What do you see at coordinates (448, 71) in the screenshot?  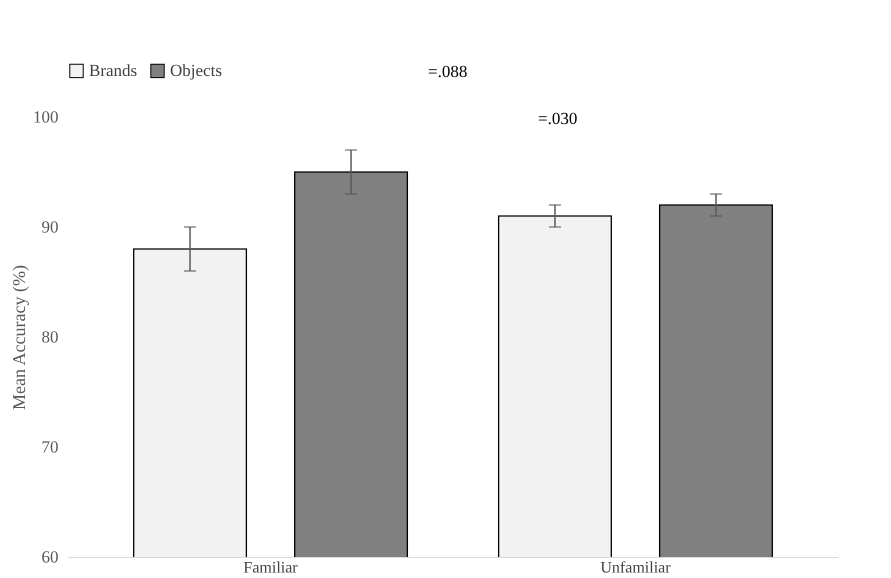 I see `text: =.088` at bounding box center [448, 71].